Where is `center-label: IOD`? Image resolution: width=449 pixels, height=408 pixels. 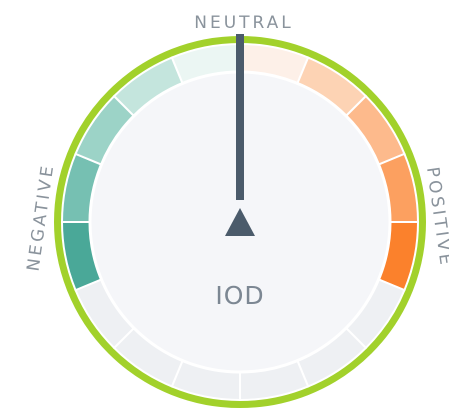 center-label: IOD is located at coordinates (239, 295).